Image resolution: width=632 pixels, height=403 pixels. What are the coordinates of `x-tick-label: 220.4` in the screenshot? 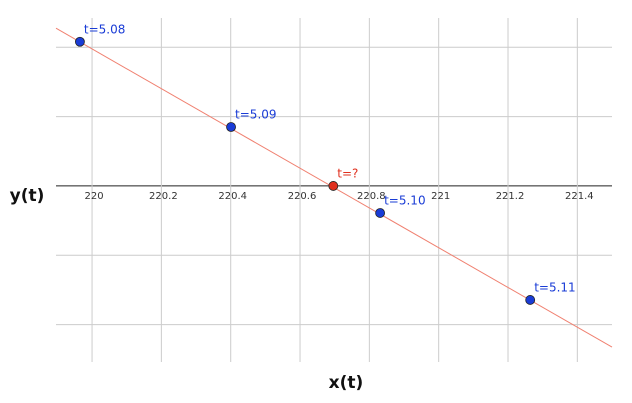 It's located at (232, 196).